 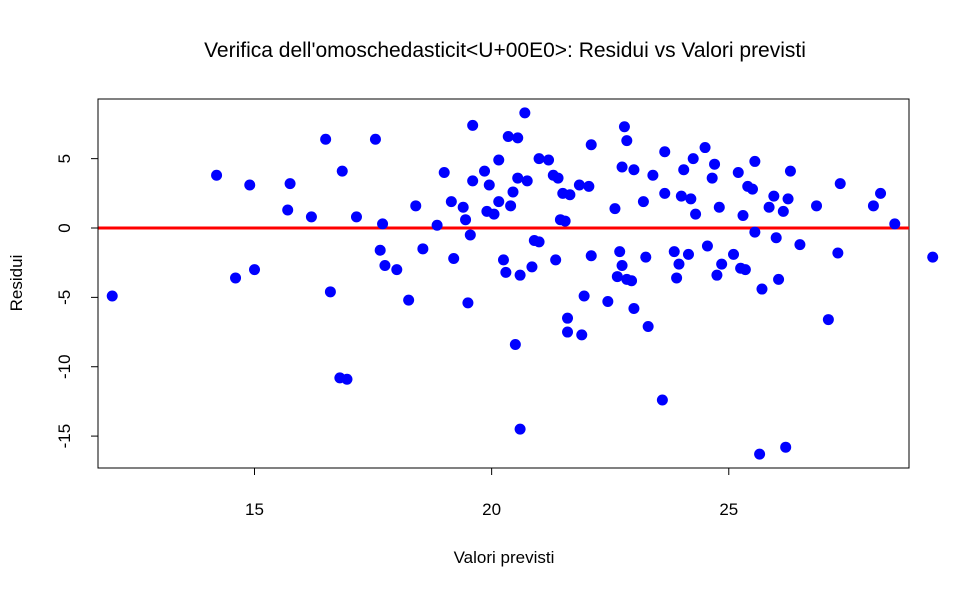 I want to click on x-tick-label: 15, so click(x=254, y=509).